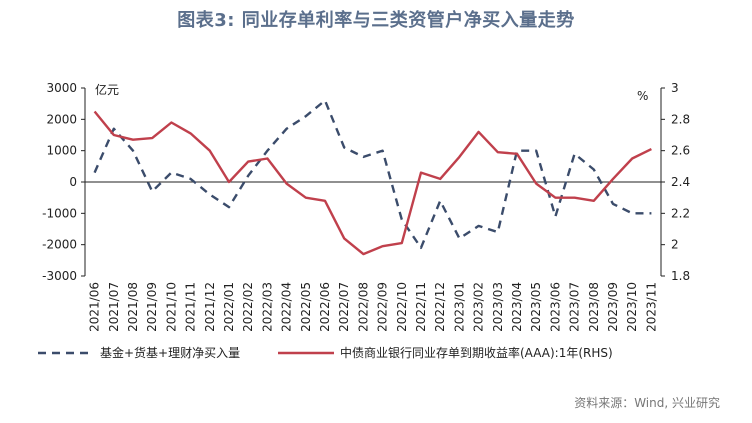  Describe the element at coordinates (59, 245) in the screenshot. I see `left-tick-label: -2000` at that location.